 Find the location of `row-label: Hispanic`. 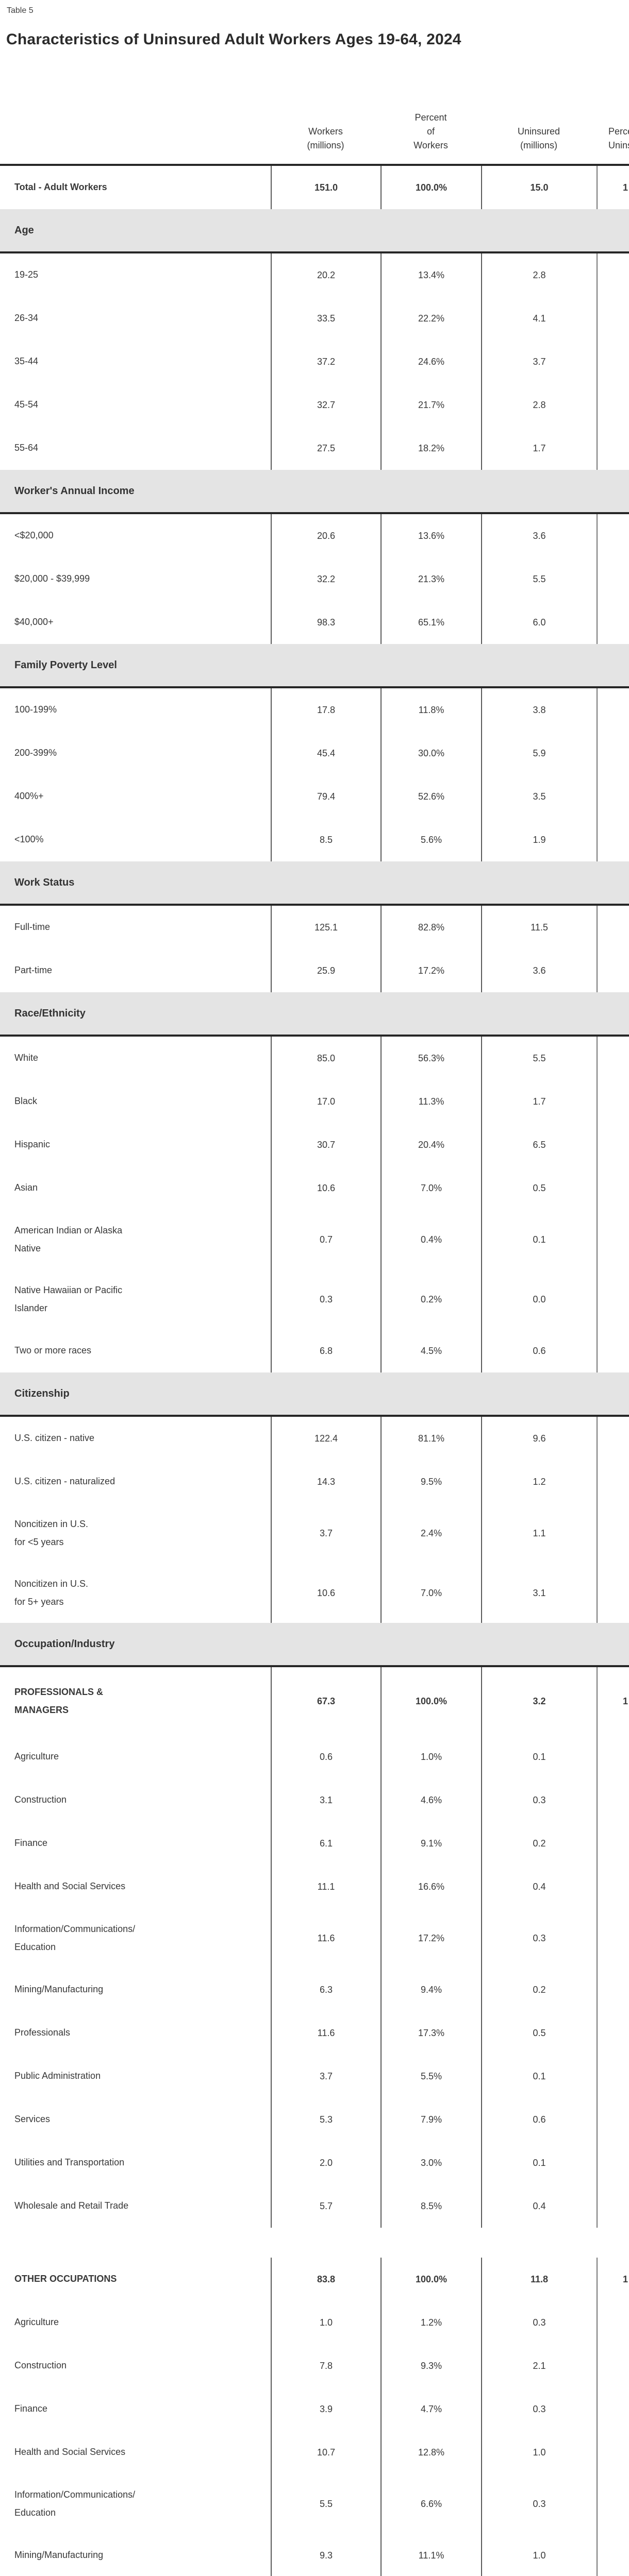

row-label: Hispanic is located at coordinates (32, 1144).